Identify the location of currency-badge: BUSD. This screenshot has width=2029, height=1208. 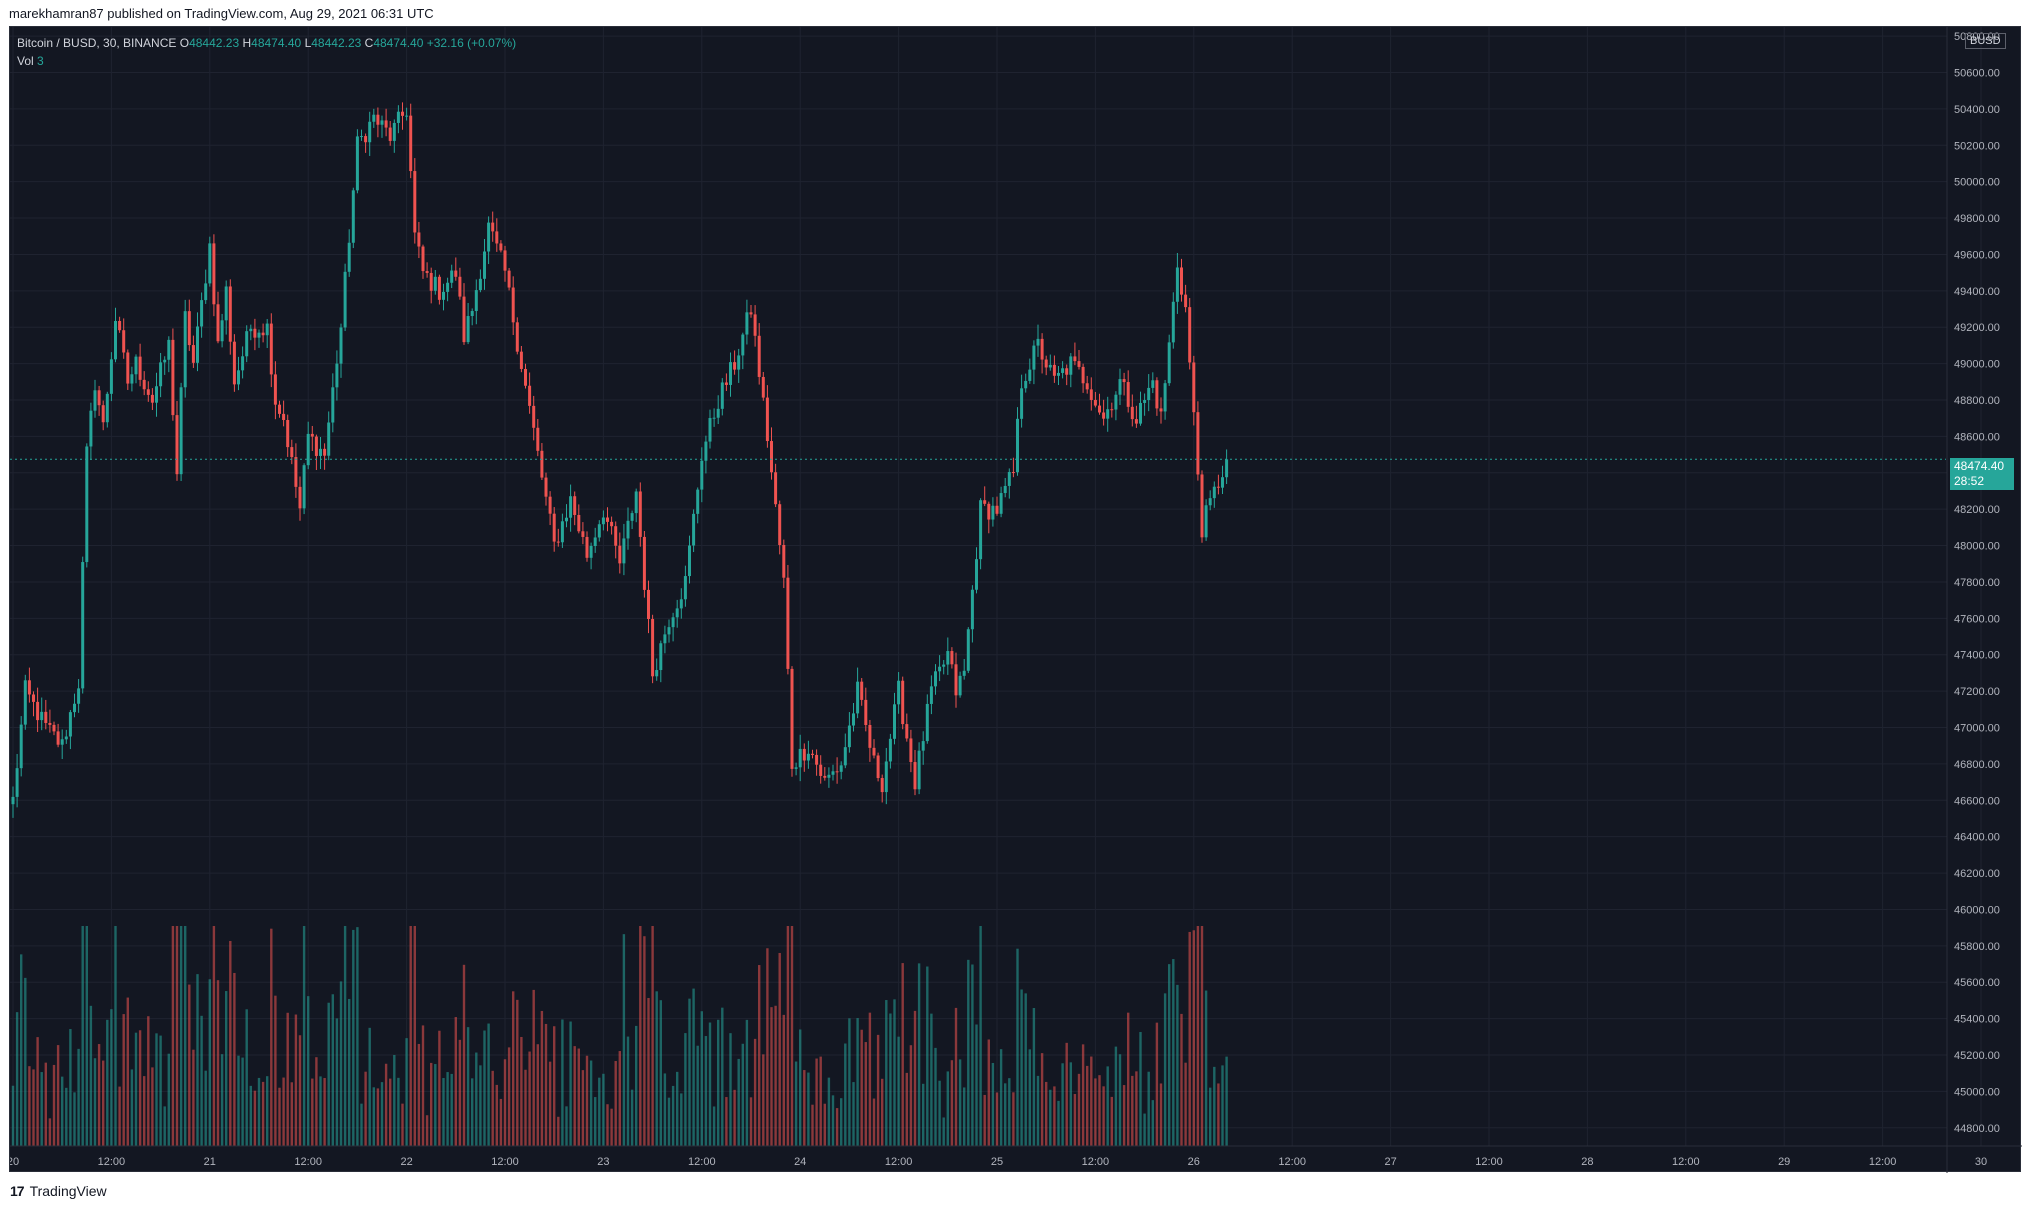
(1985, 41).